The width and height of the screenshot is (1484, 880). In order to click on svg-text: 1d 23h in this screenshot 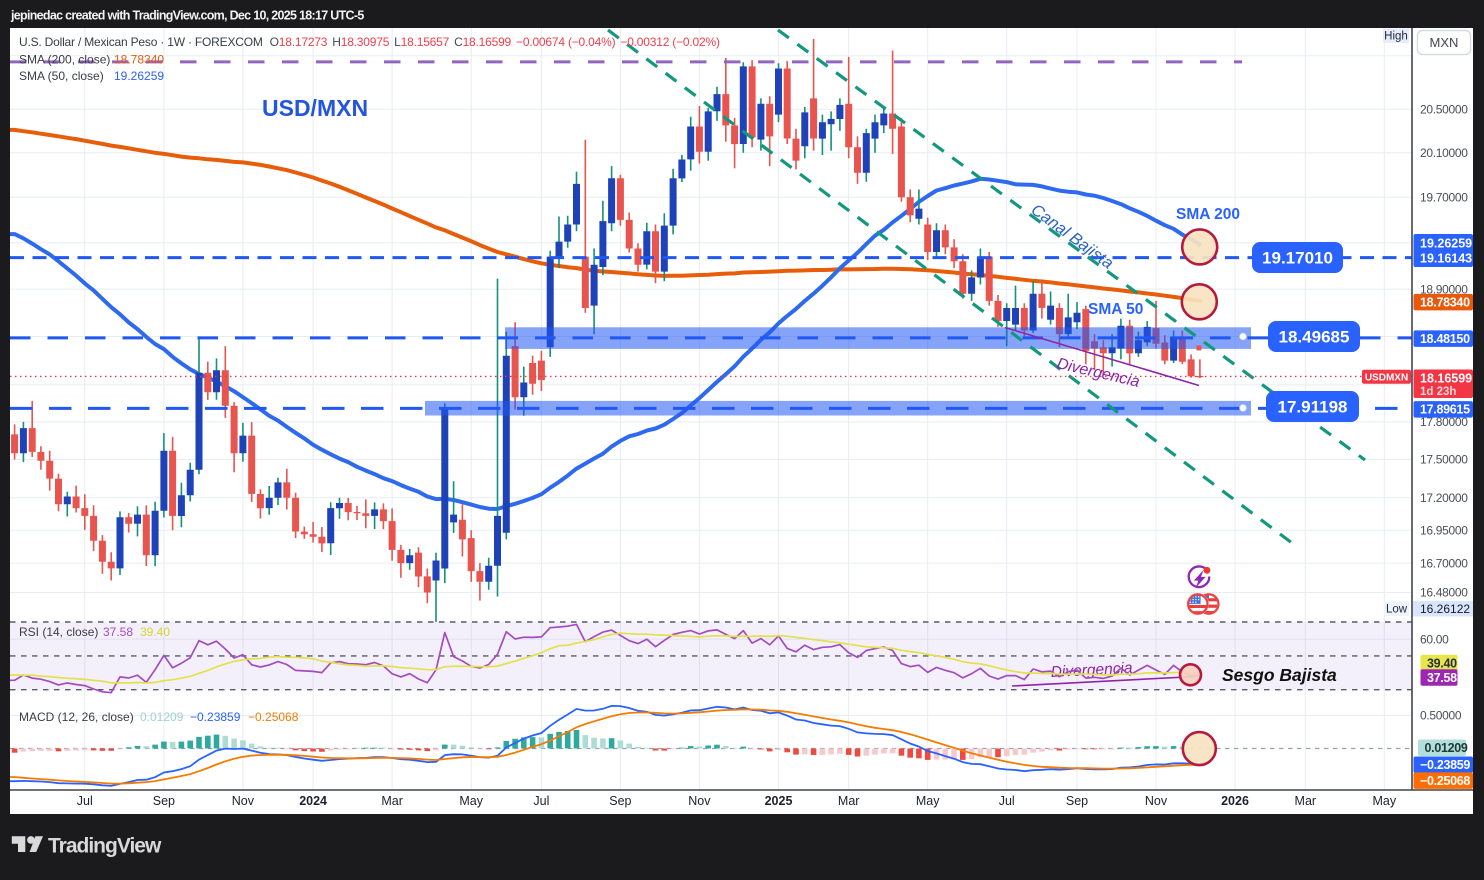, I will do `click(1438, 392)`.